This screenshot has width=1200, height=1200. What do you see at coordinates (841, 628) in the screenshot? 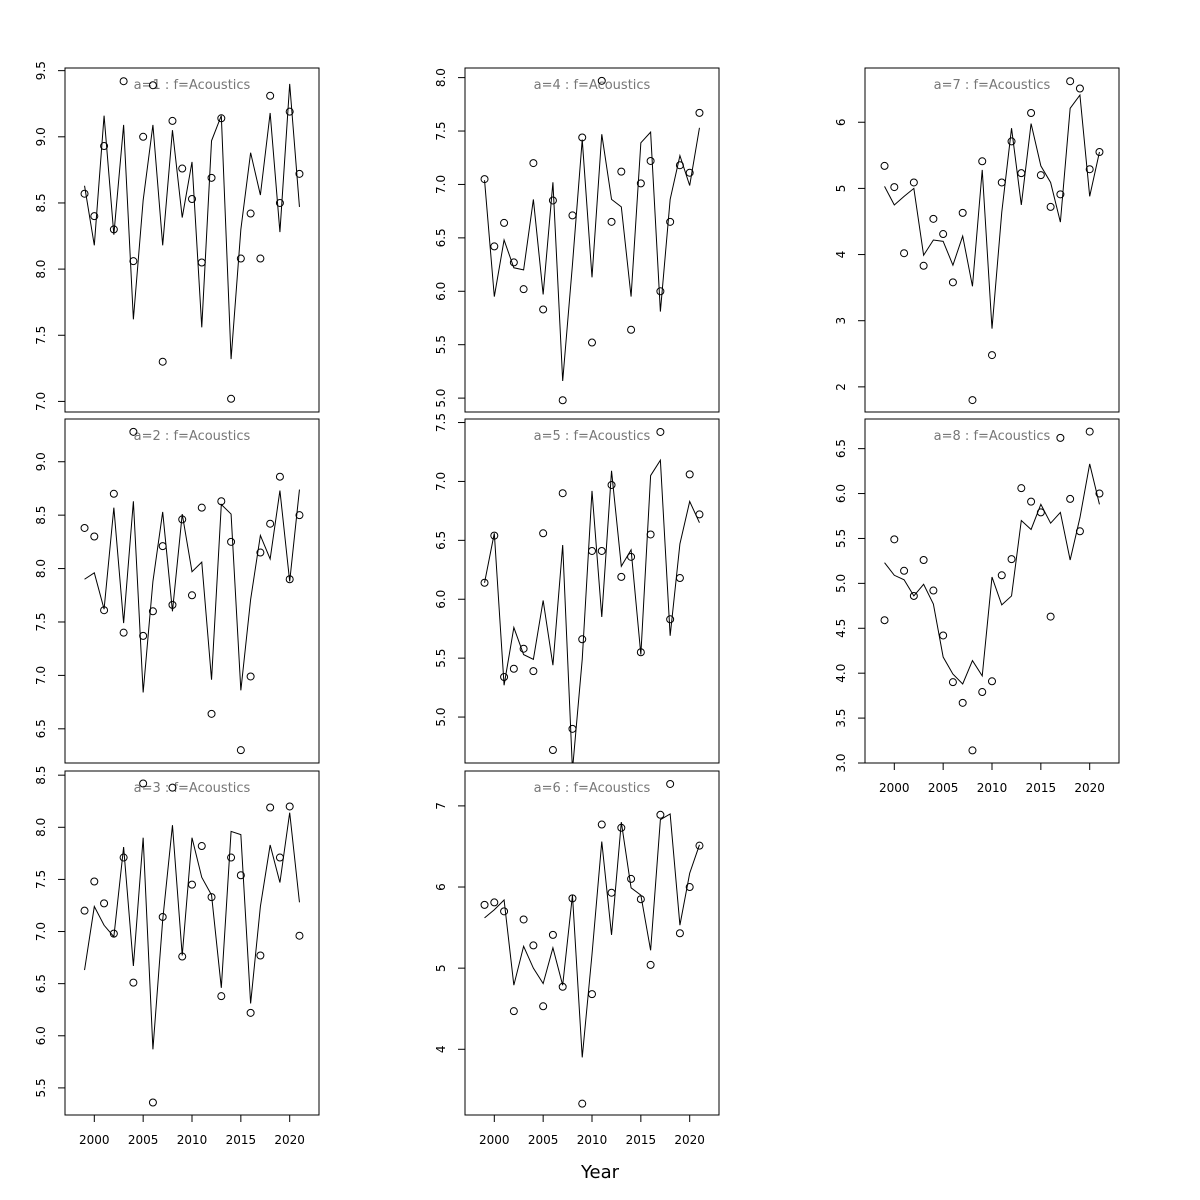
I see `y-tick-label: 4.5` at bounding box center [841, 628].